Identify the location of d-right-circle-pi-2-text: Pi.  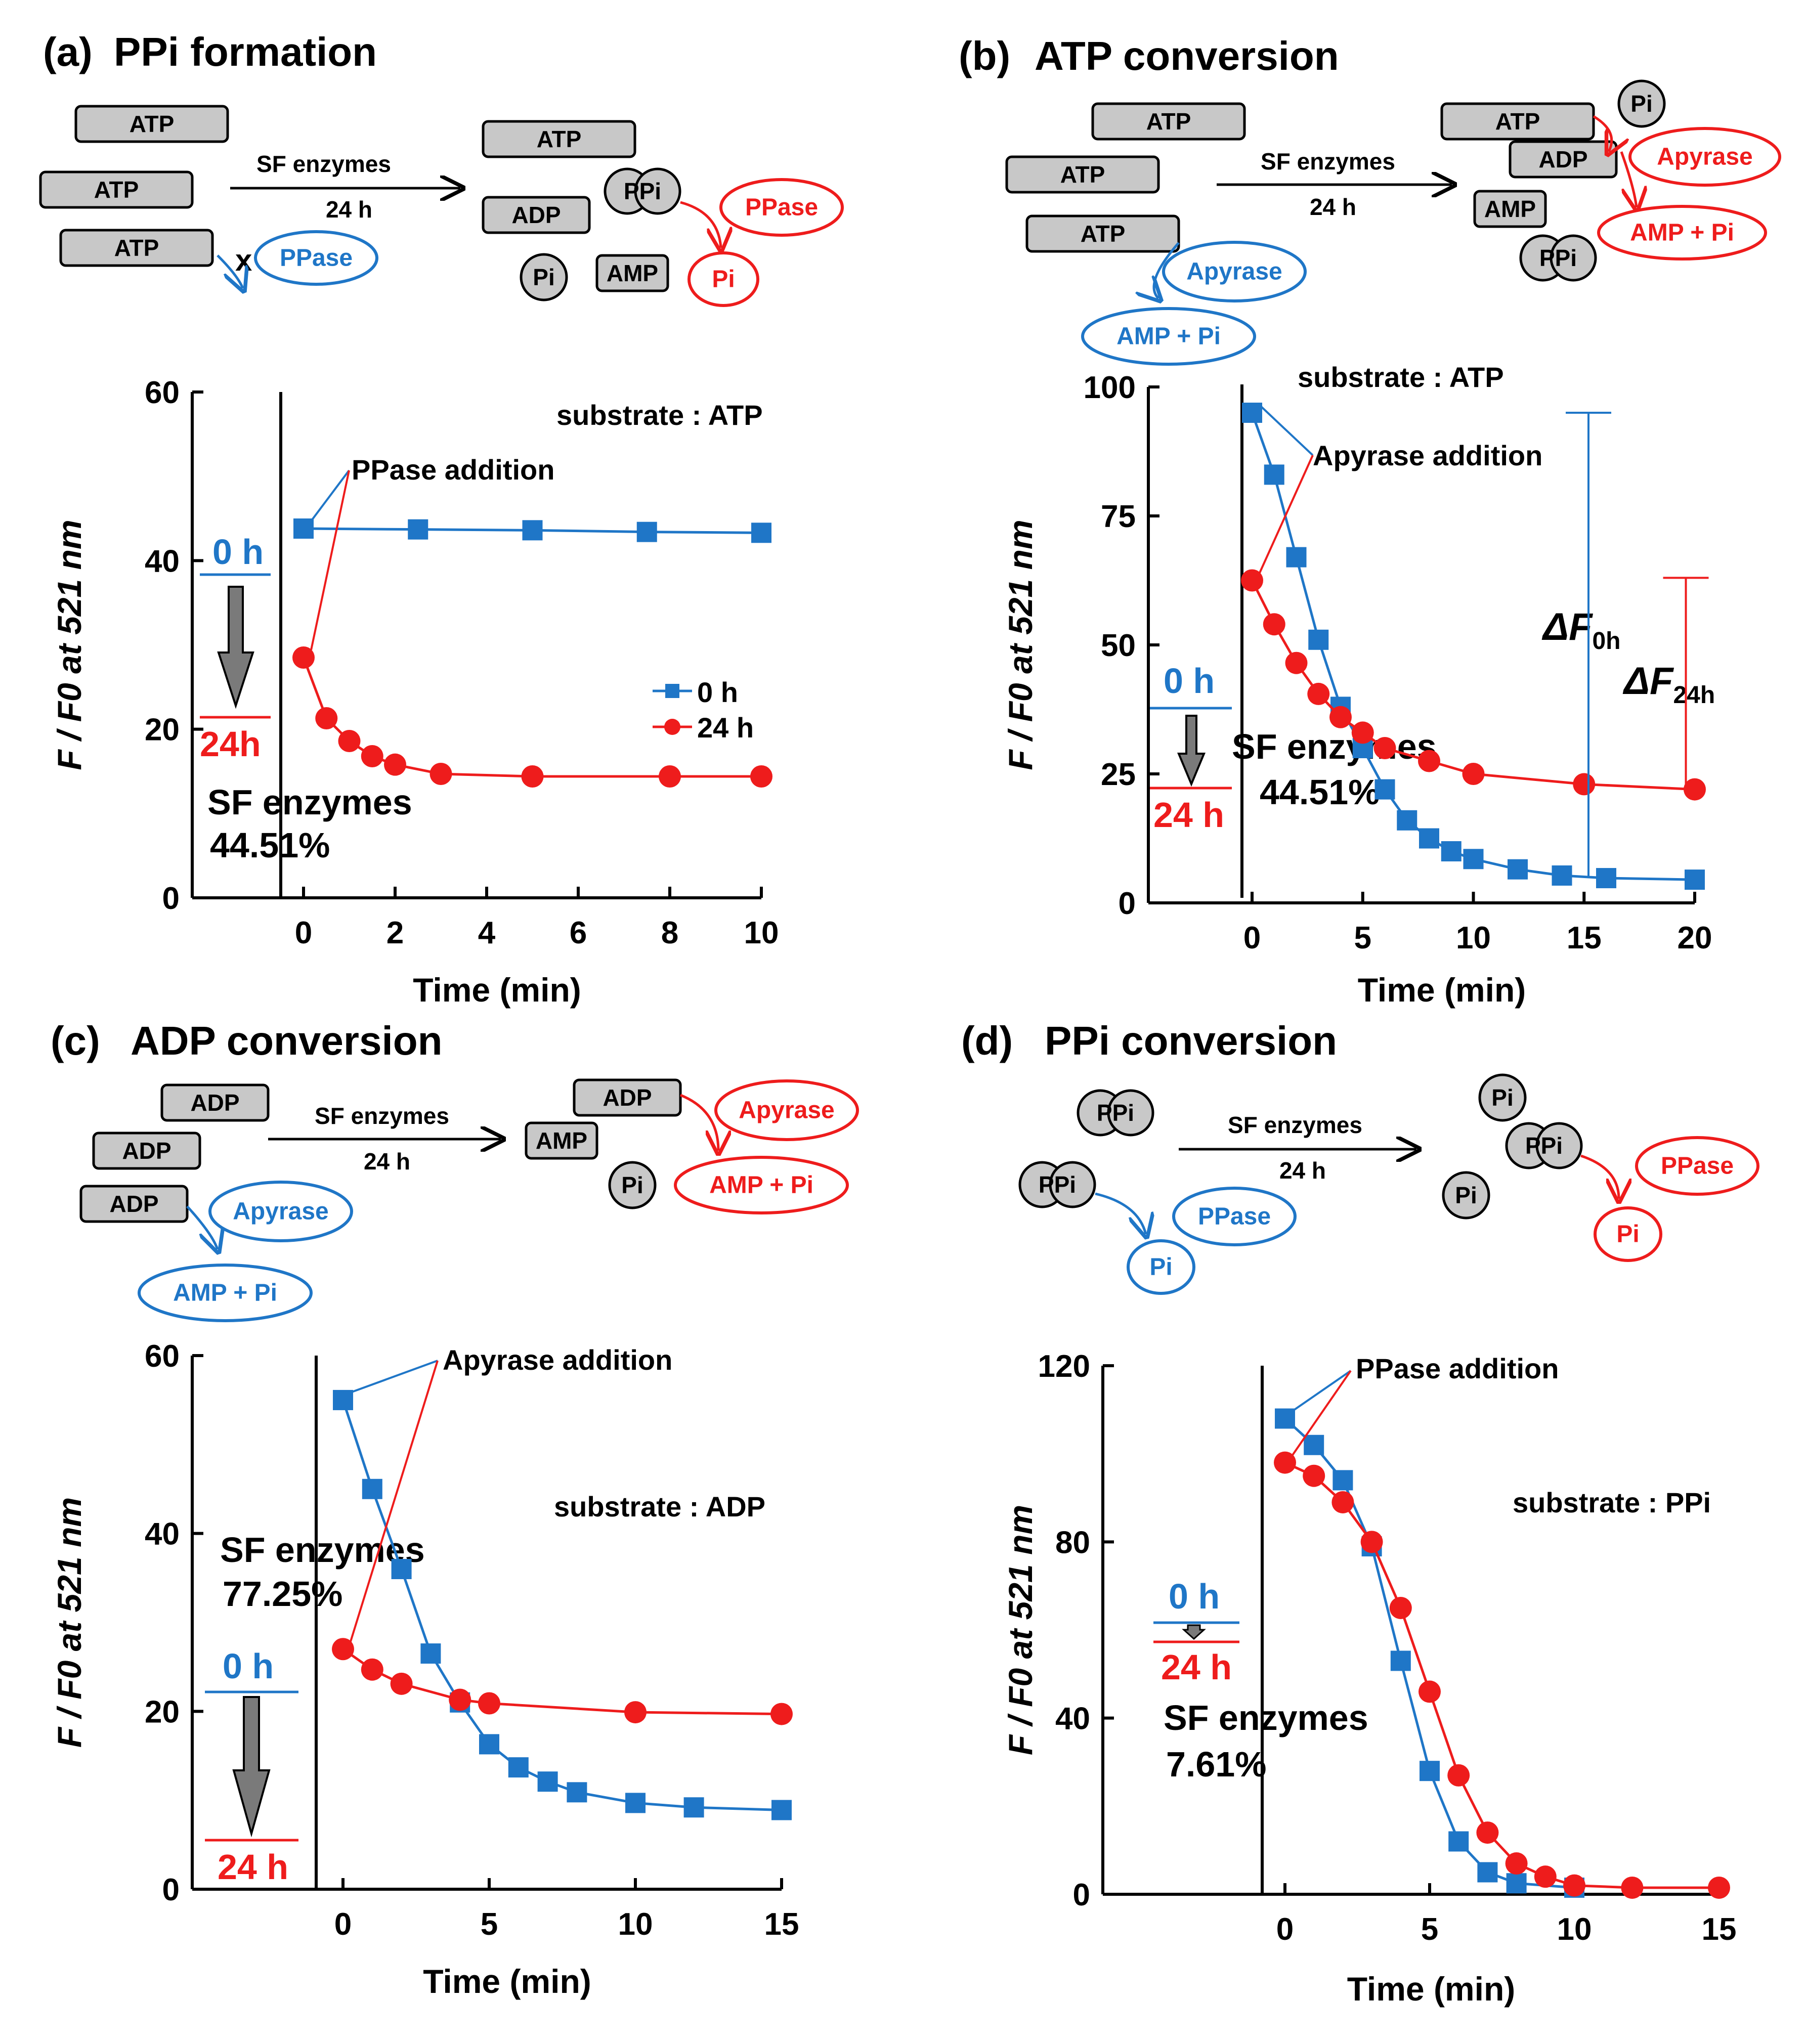
(1466, 1195).